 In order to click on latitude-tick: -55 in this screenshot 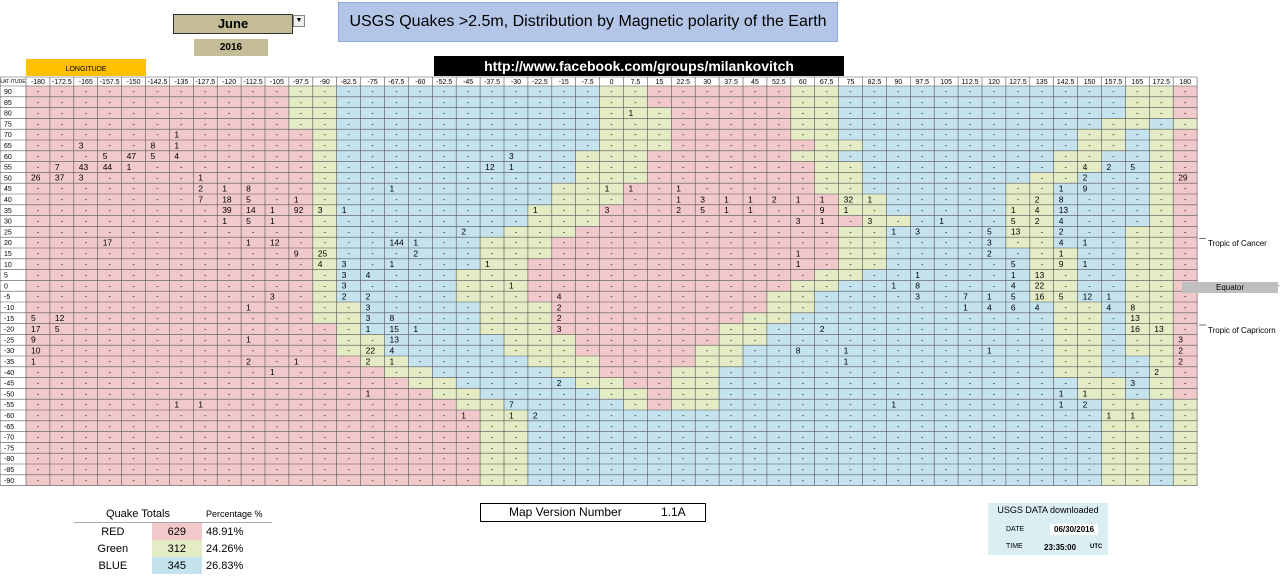, I will do `click(9, 405)`.